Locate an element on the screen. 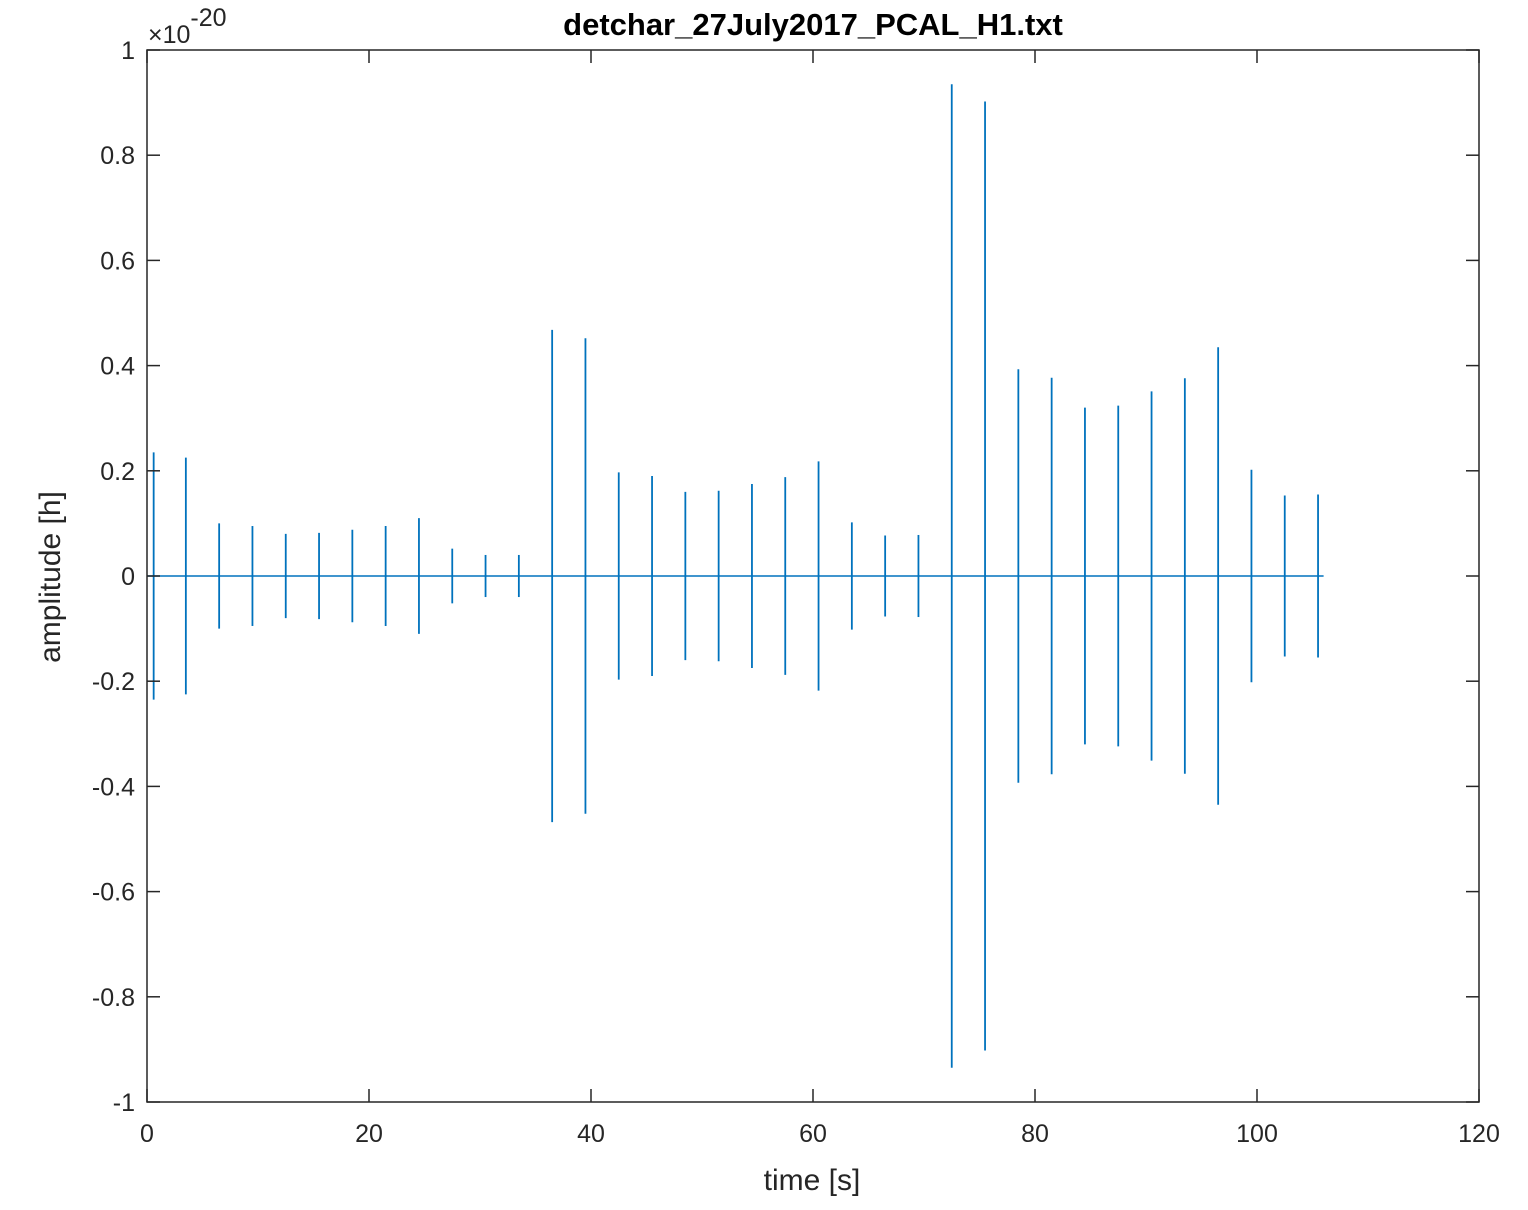  y-axis-exponent: ×10⁻²⁰ is located at coordinates (187, 26).